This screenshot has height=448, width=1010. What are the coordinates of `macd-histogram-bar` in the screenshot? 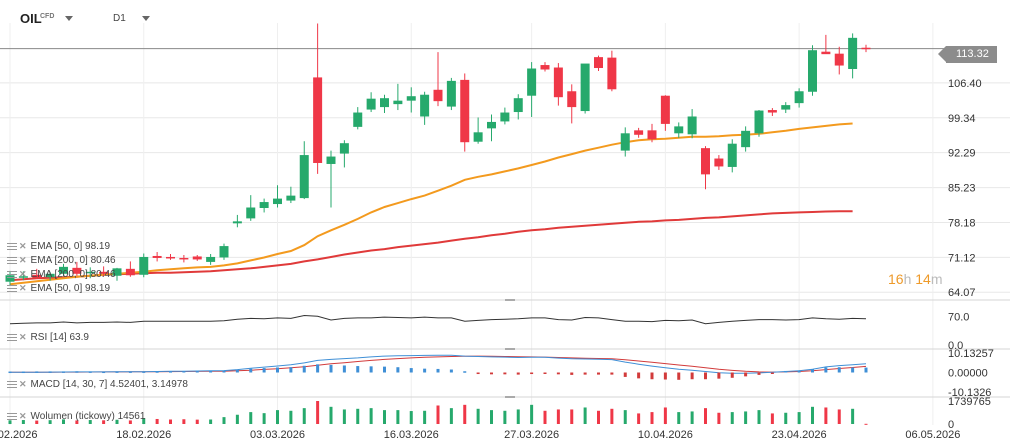 It's located at (598, 373).